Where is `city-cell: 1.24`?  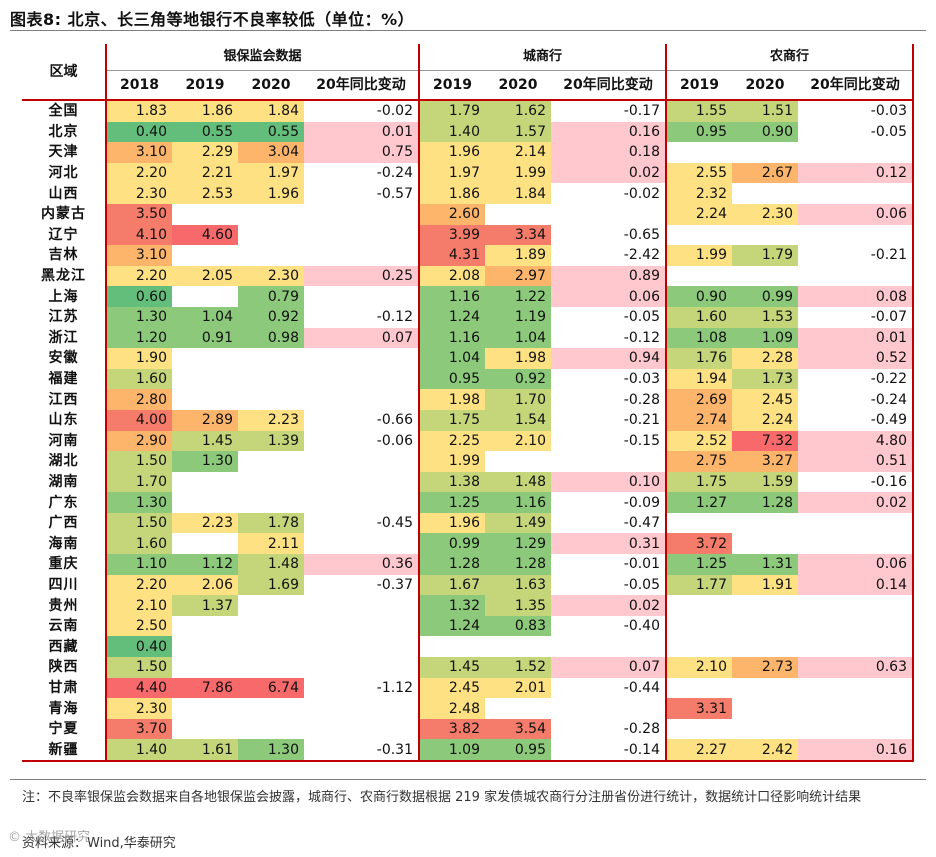
city-cell: 1.24 is located at coordinates (452, 626).